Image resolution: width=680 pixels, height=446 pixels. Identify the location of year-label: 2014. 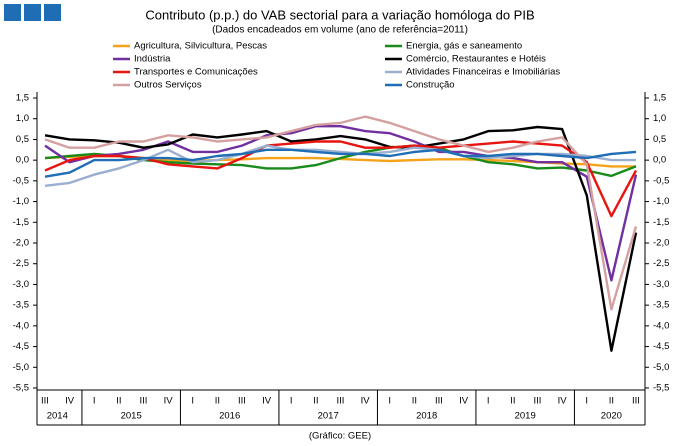
(57, 416).